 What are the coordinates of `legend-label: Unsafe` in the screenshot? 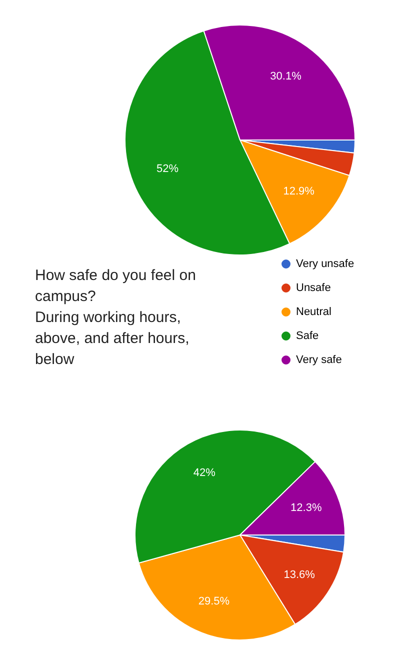 It's located at (313, 288).